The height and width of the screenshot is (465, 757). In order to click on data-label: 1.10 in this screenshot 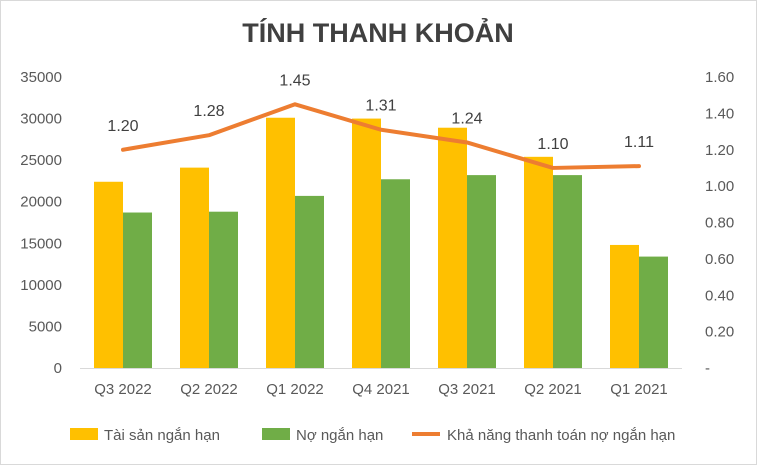, I will do `click(552, 144)`.